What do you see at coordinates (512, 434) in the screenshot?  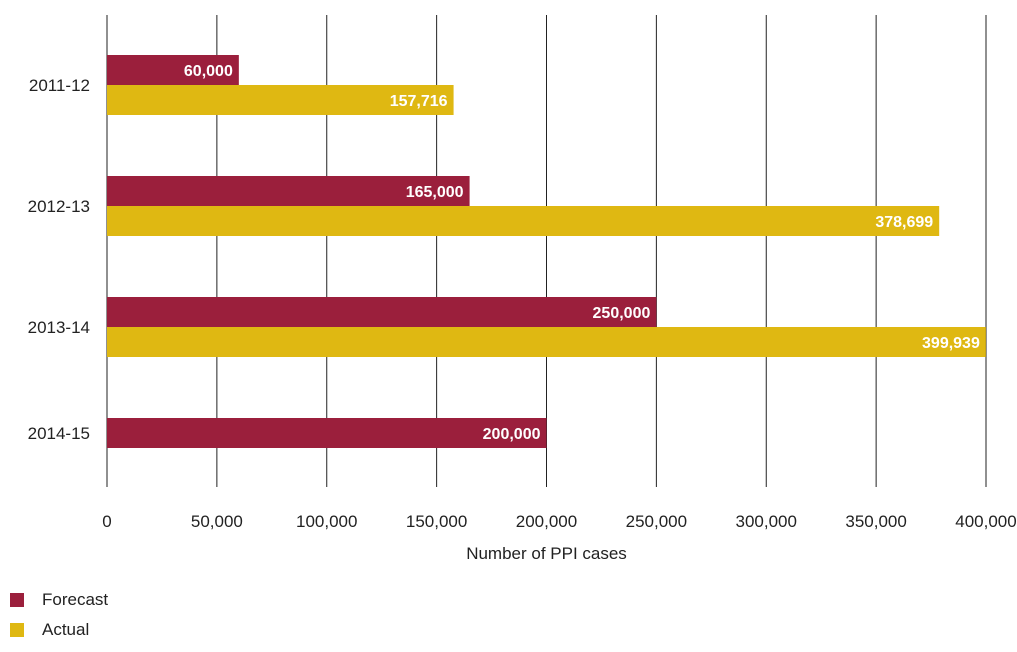 I see `data-label-forecast-3: 200,000` at bounding box center [512, 434].